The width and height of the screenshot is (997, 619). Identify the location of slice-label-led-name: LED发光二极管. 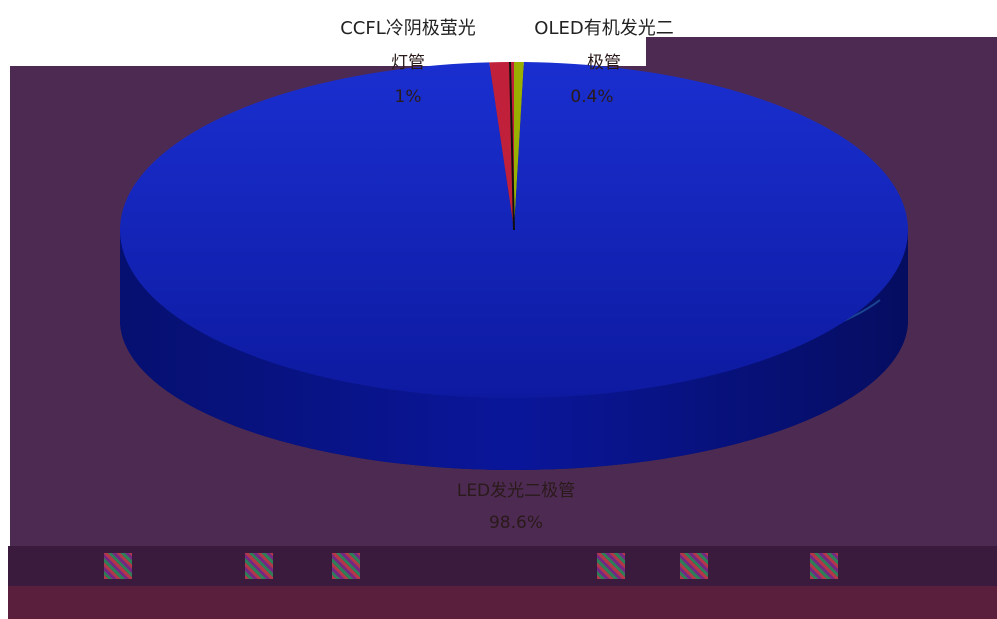
(516, 491).